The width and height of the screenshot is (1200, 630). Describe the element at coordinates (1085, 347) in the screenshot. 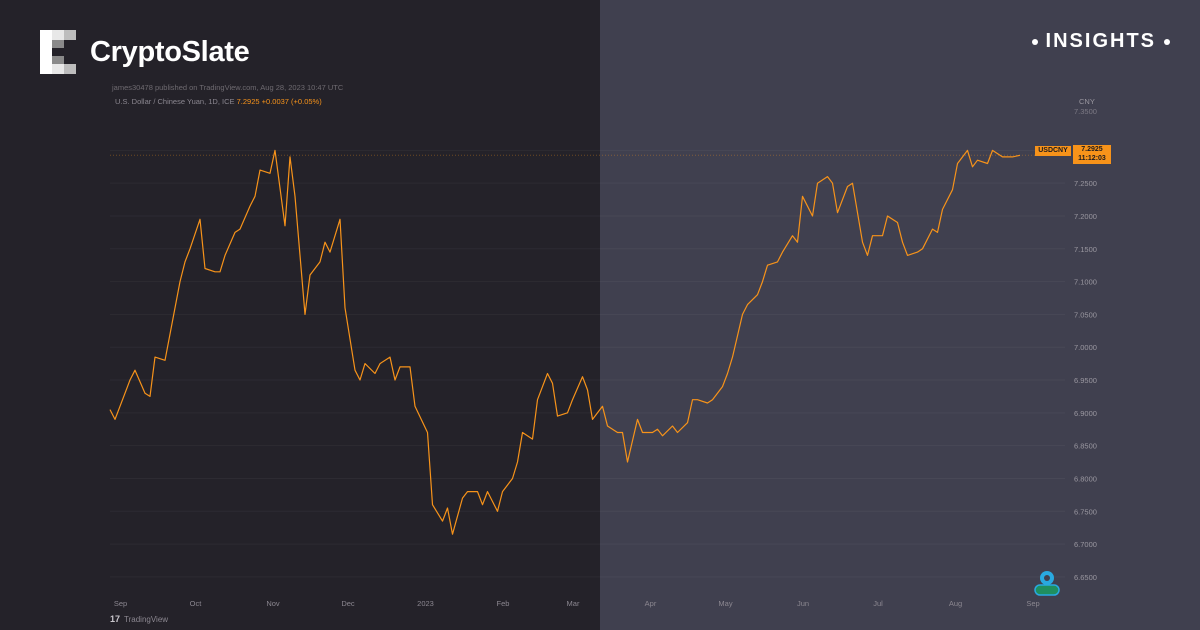

I see `y-tick-label: 7.0000` at that location.